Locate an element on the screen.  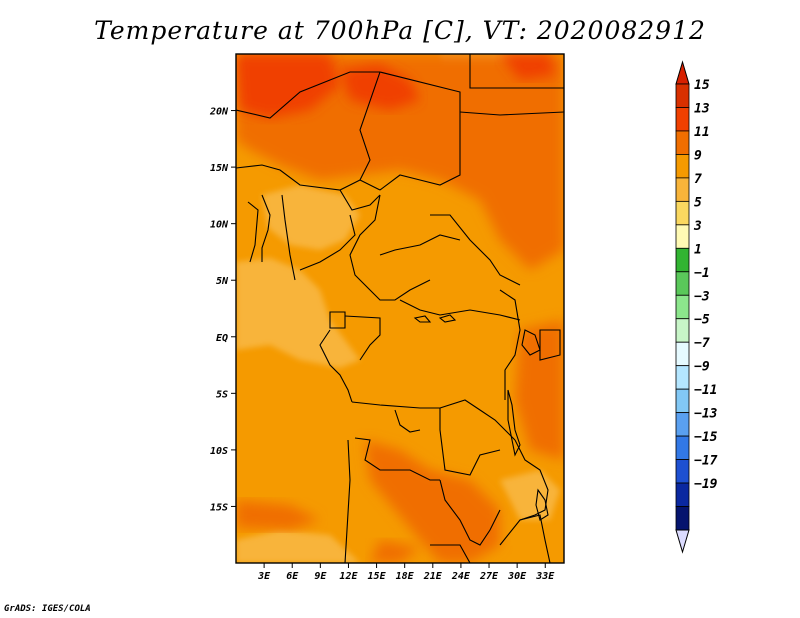
field-region-sahara-north is located at coordinates (288, 86).